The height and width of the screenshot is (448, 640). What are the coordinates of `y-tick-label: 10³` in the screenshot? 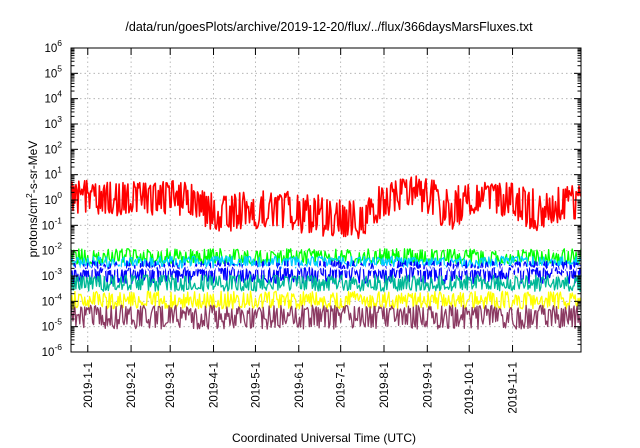 It's located at (53, 122).